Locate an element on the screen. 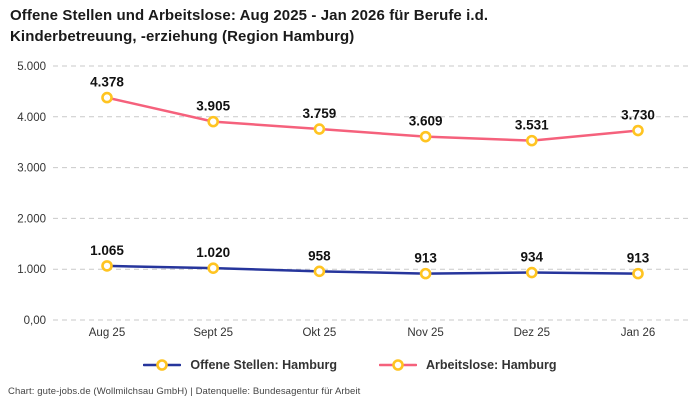 This screenshot has height=400, width=700. data-point-label: 1.020 is located at coordinates (213, 252).